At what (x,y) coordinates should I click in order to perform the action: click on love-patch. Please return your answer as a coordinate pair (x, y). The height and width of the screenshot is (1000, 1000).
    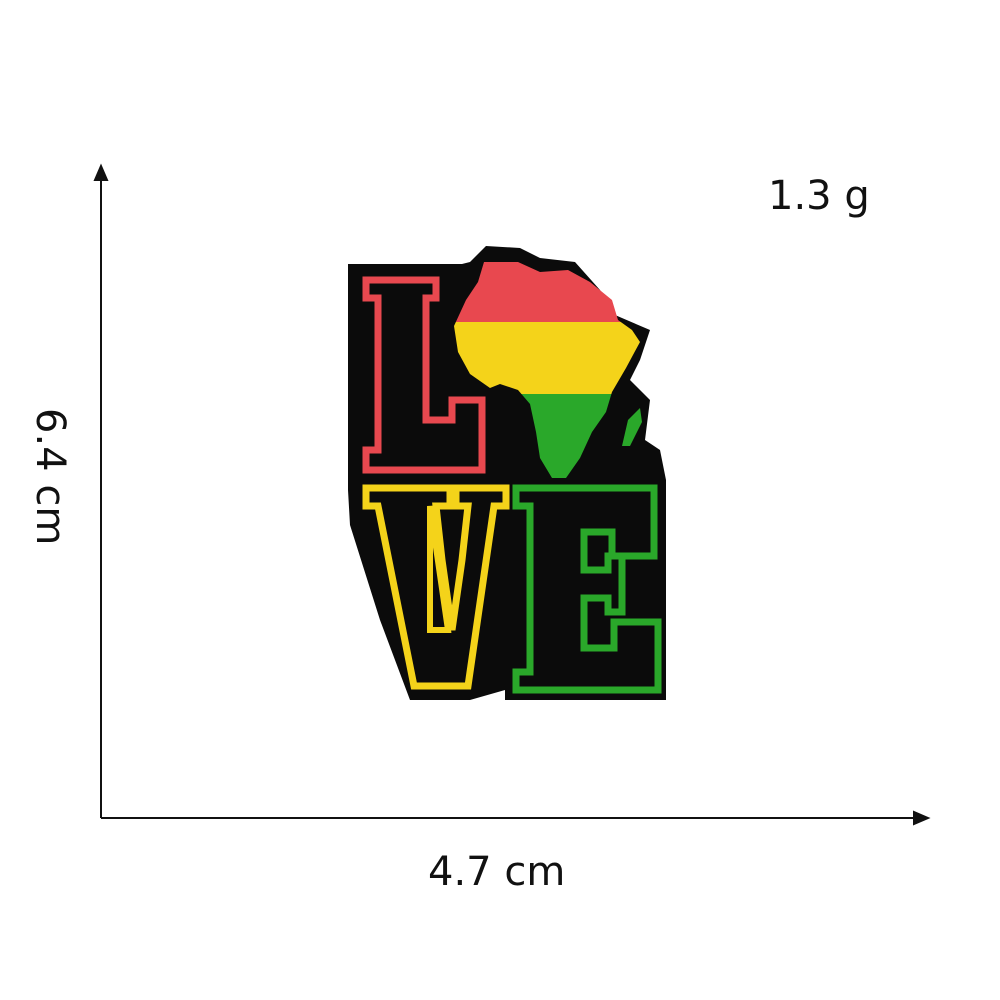
    Looking at the image, I should click on (507, 473).